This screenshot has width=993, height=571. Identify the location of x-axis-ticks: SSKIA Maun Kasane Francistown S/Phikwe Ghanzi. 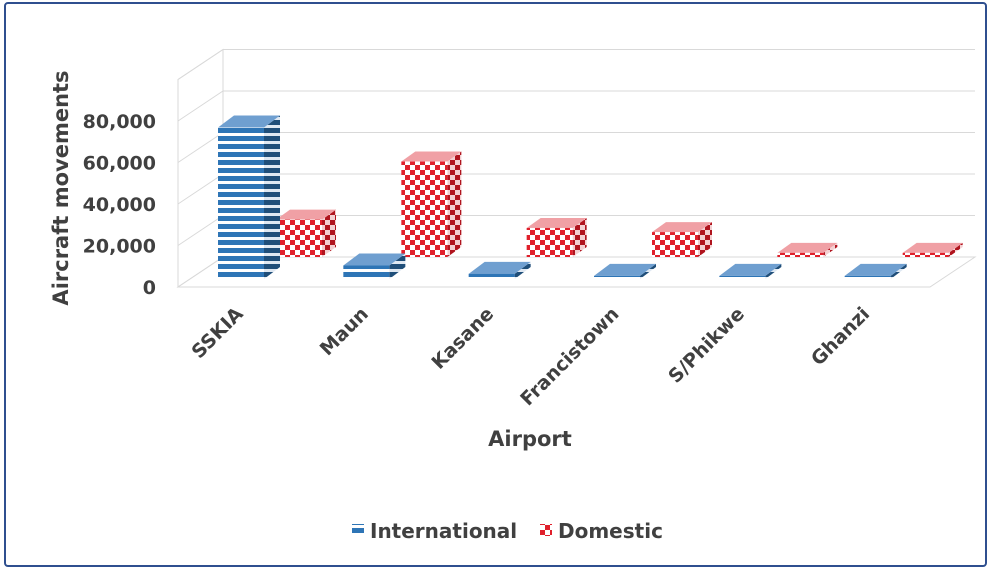
(530, 357).